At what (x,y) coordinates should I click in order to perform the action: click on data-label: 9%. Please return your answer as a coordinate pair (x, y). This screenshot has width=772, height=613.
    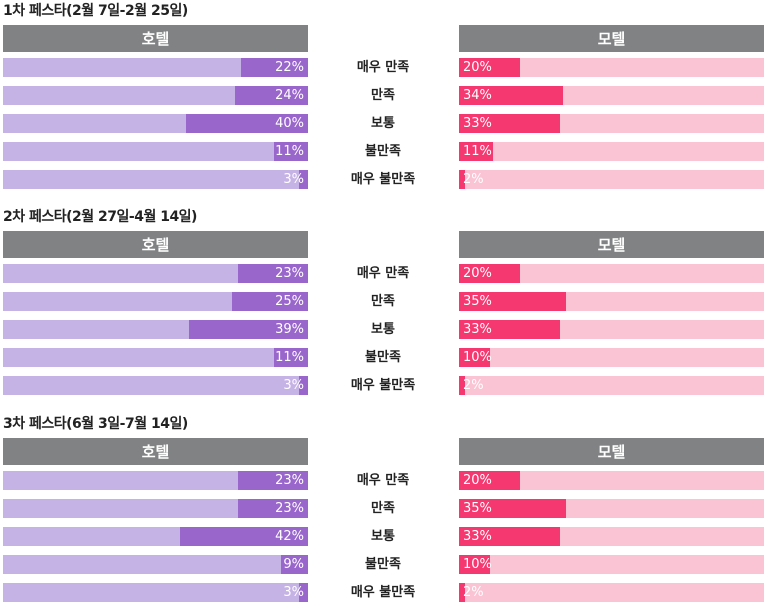
    Looking at the image, I should click on (293, 564).